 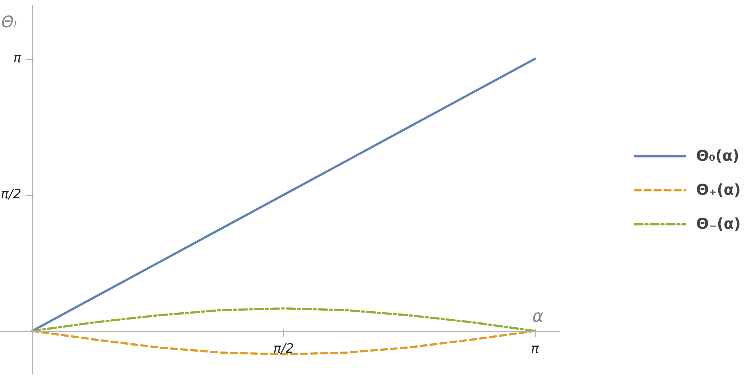 What do you see at coordinates (718, 223) in the screenshot?
I see `legend-label: Θ₋(α)` at bounding box center [718, 223].